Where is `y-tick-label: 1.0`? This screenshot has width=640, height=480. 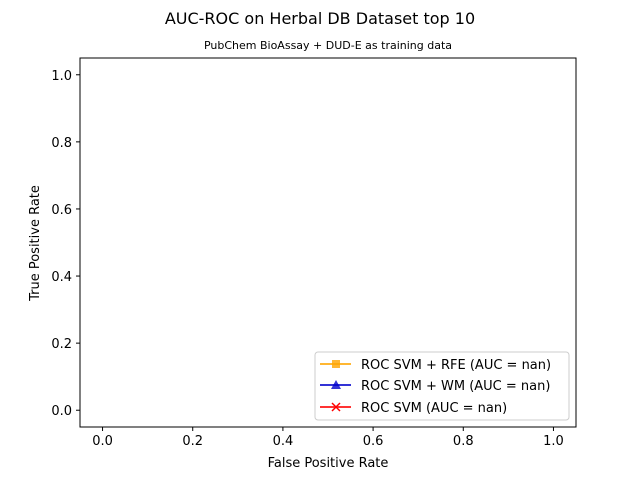 y-tick-label: 1.0 is located at coordinates (61, 76).